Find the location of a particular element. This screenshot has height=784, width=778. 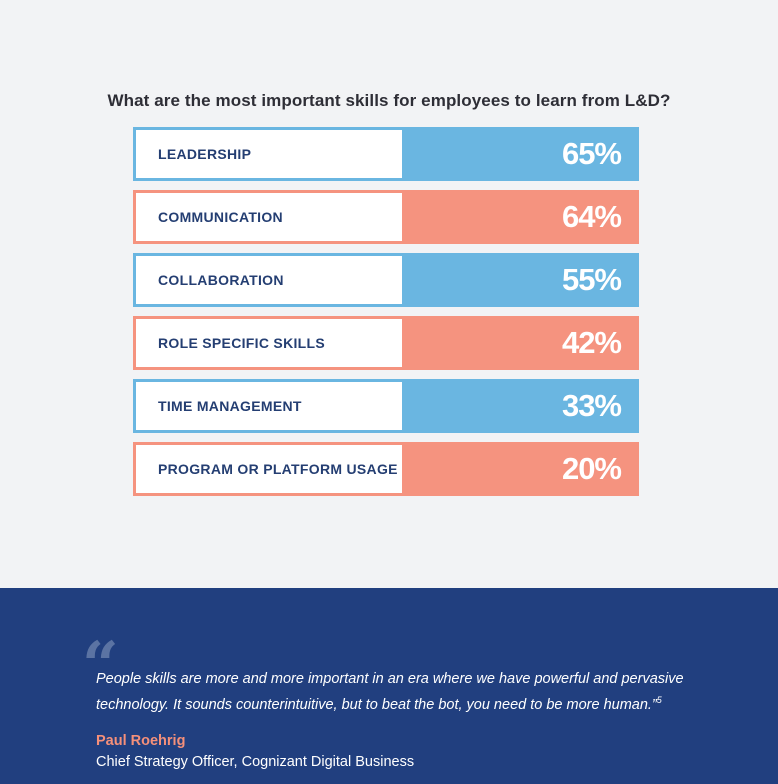

bar-row: COMMUNICATION 64% is located at coordinates (386, 217).